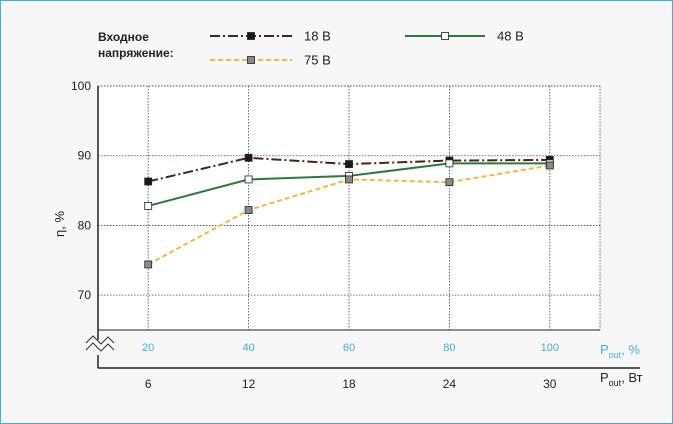 This screenshot has height=424, width=673. What do you see at coordinates (100, 343) in the screenshot?
I see `axis-break-icon` at bounding box center [100, 343].